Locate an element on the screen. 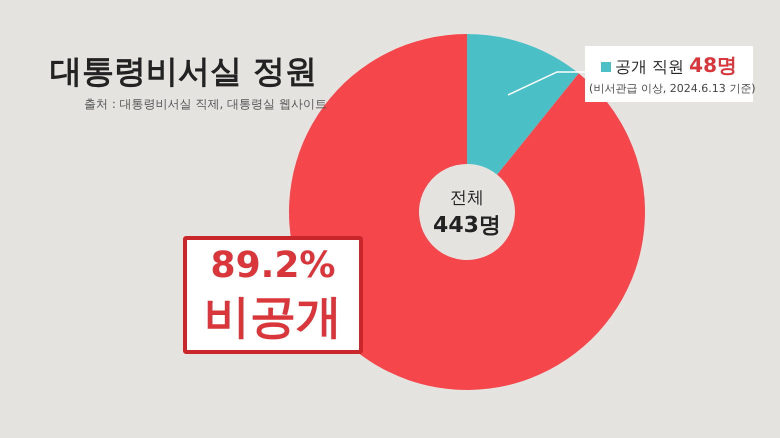 Image resolution: width=780 pixels, height=438 pixels. label-box: 공개 직원 48명 (비서관급 이상, 2024.6.13 기준) is located at coordinates (669, 74).